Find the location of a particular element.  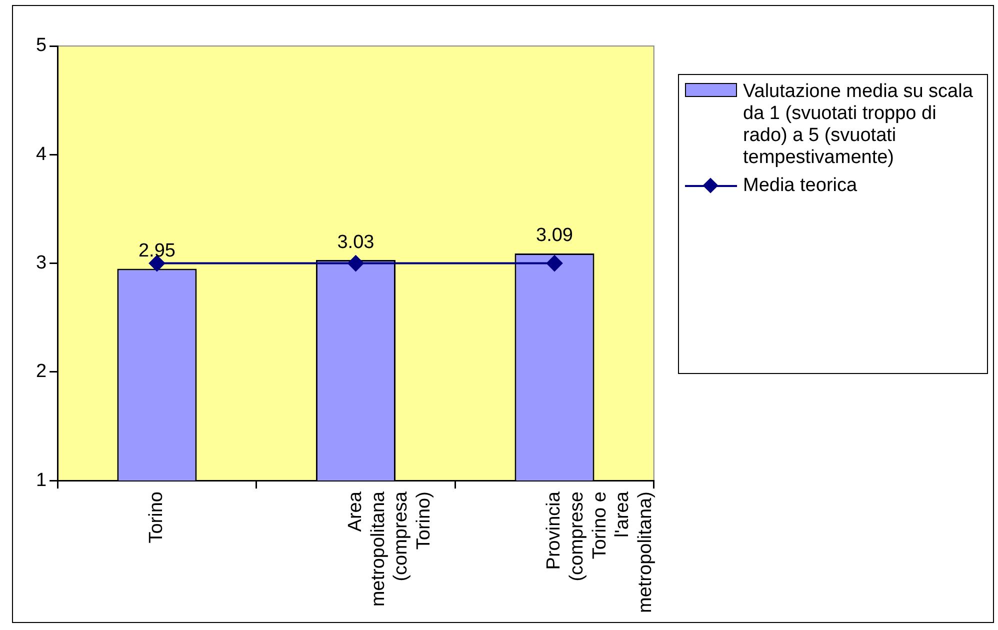

y-tick-label: 2 is located at coordinates (41, 371).